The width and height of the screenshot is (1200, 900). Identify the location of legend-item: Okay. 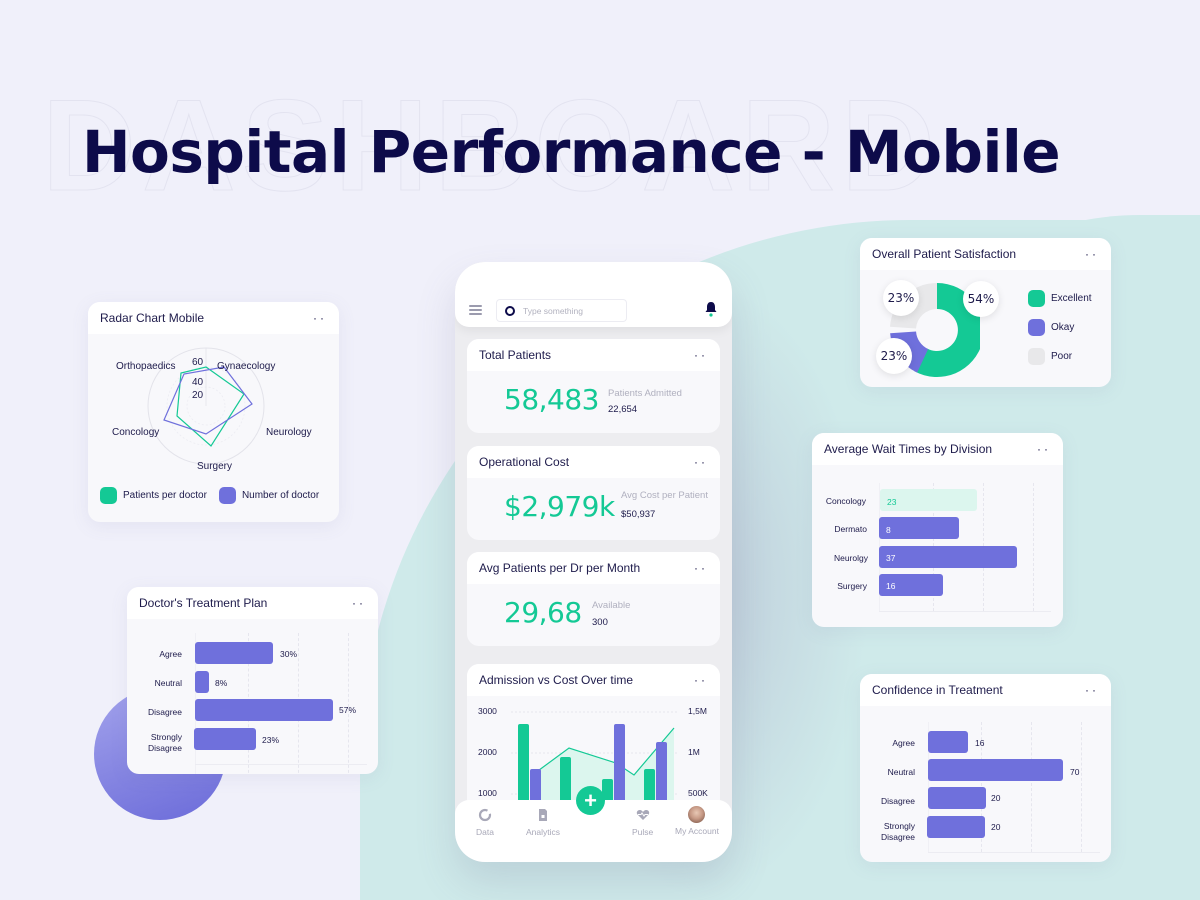
(1060, 327).